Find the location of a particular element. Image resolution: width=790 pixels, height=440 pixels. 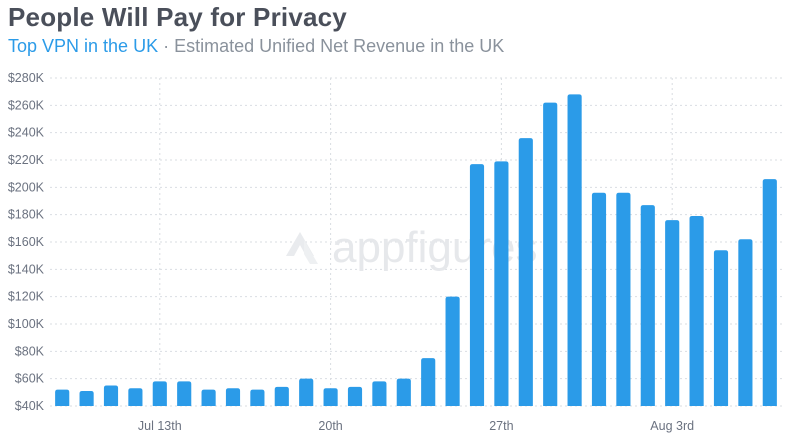

x-tick-label: Jul 13th is located at coordinates (160, 426).